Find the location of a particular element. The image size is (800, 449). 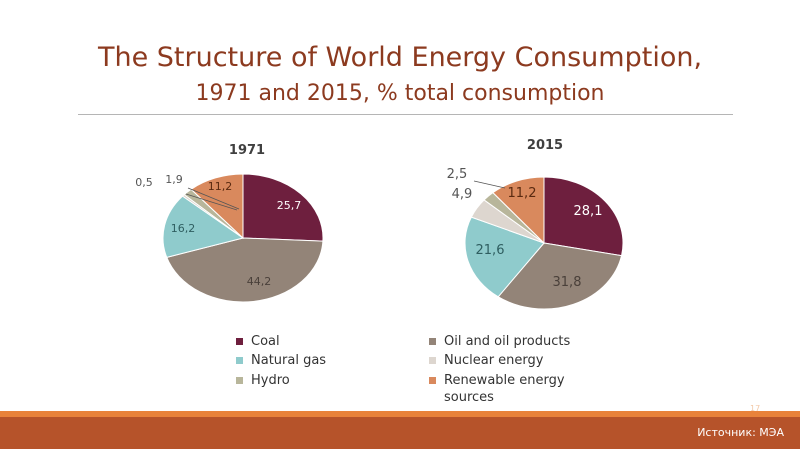

data-label: 21,6 is located at coordinates (490, 250).